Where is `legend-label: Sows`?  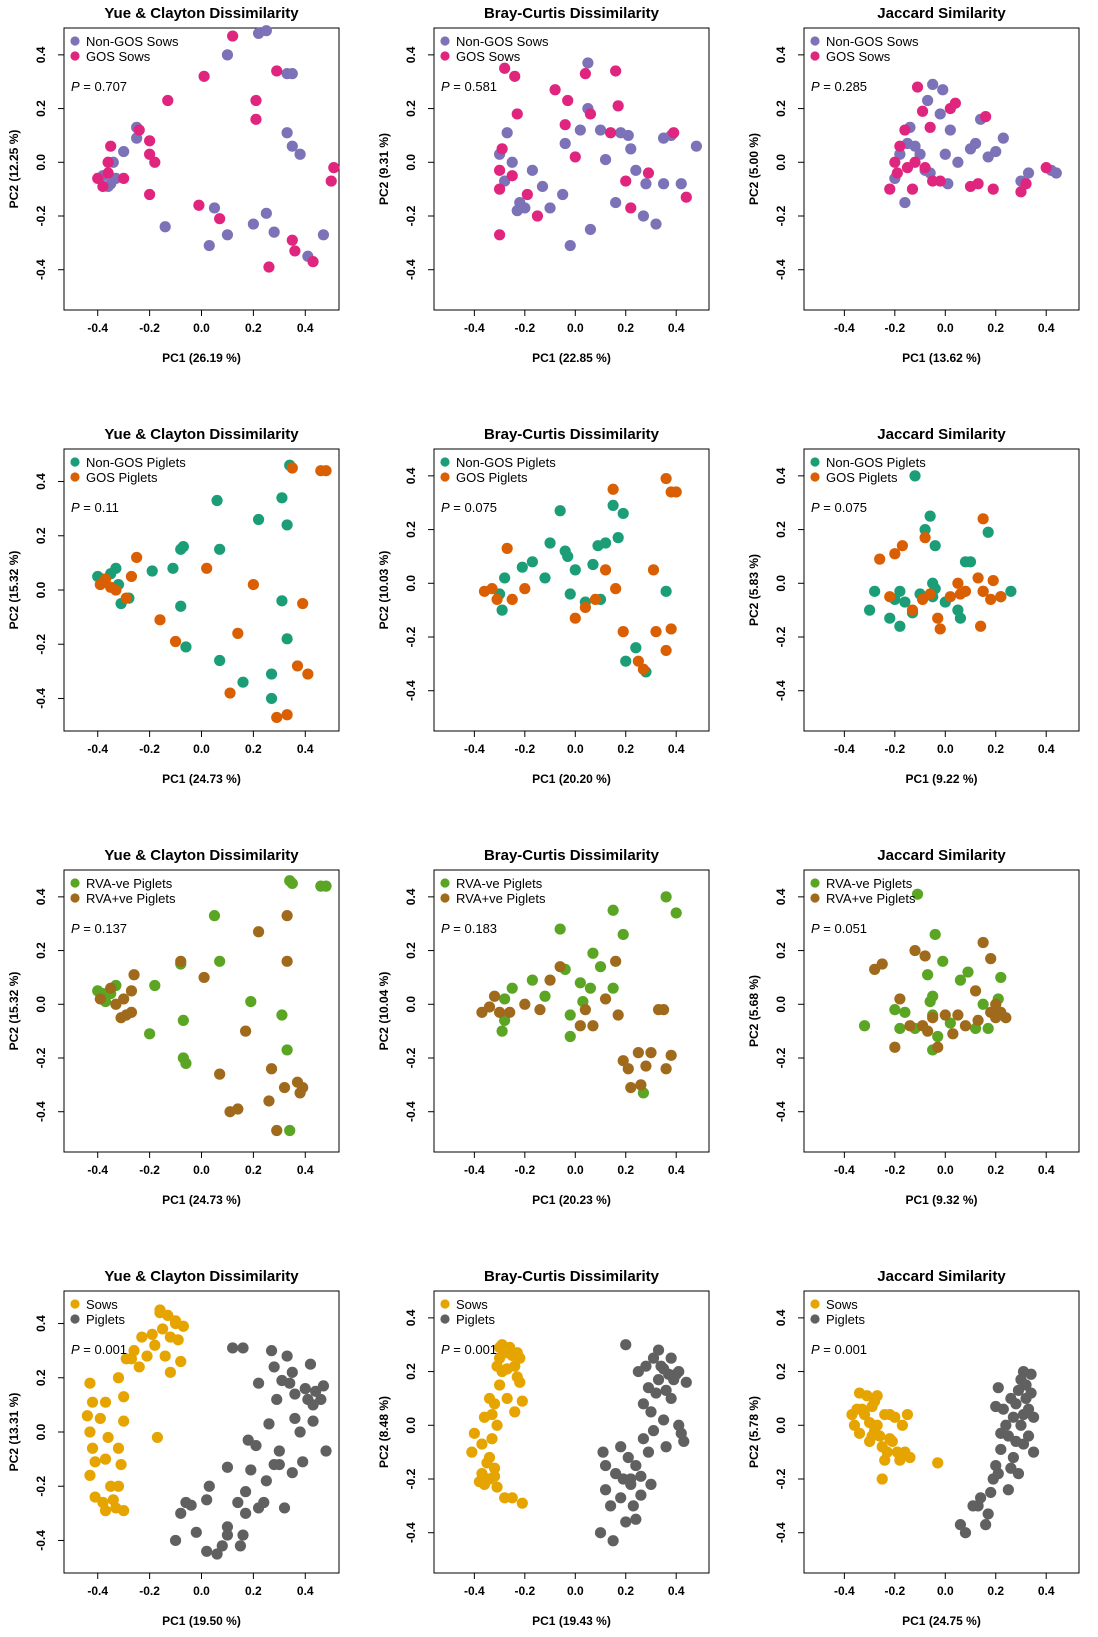
legend-label: Sows is located at coordinates (842, 1304).